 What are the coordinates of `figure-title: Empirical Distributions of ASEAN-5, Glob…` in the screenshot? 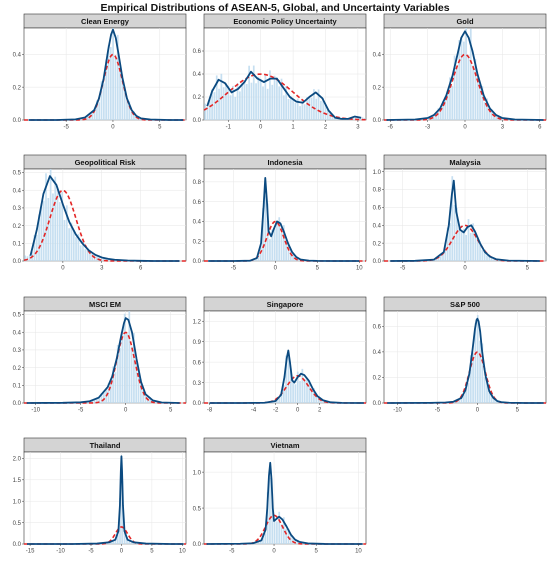 It's located at (275, 8).